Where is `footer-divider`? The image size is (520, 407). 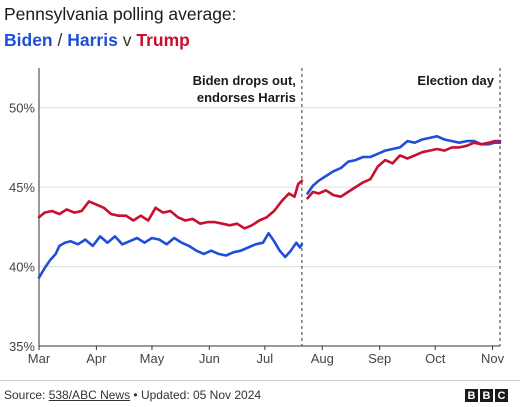
footer-divider is located at coordinates (260, 380).